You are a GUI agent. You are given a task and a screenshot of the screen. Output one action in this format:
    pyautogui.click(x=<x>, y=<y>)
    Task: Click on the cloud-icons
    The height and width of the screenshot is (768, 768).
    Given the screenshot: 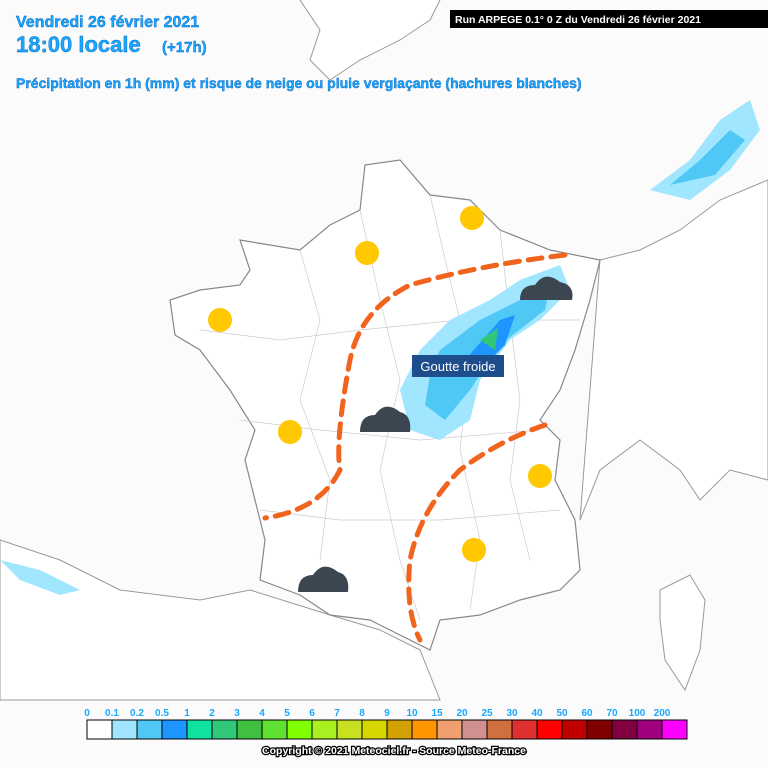 What is the action you would take?
    pyautogui.click(x=435, y=434)
    